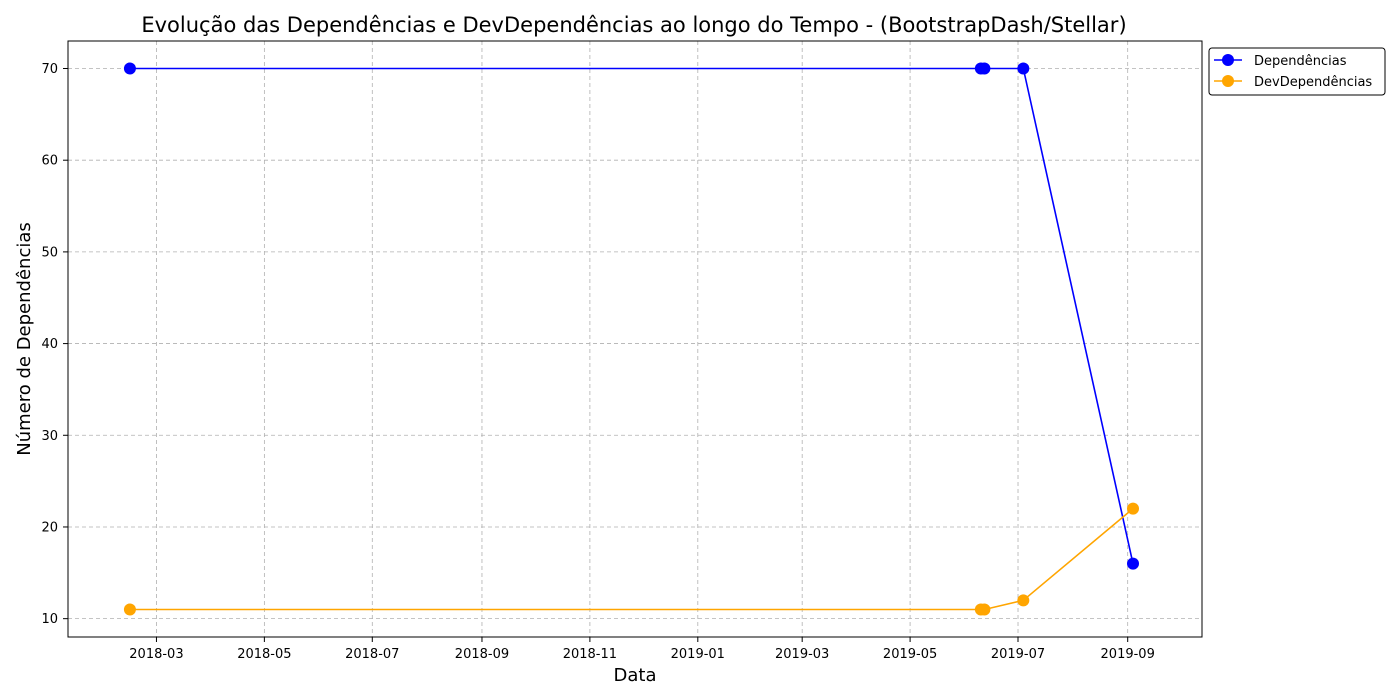 The height and width of the screenshot is (700, 1400). What do you see at coordinates (1128, 654) in the screenshot?
I see `x-tick-label: 2019-09` at bounding box center [1128, 654].